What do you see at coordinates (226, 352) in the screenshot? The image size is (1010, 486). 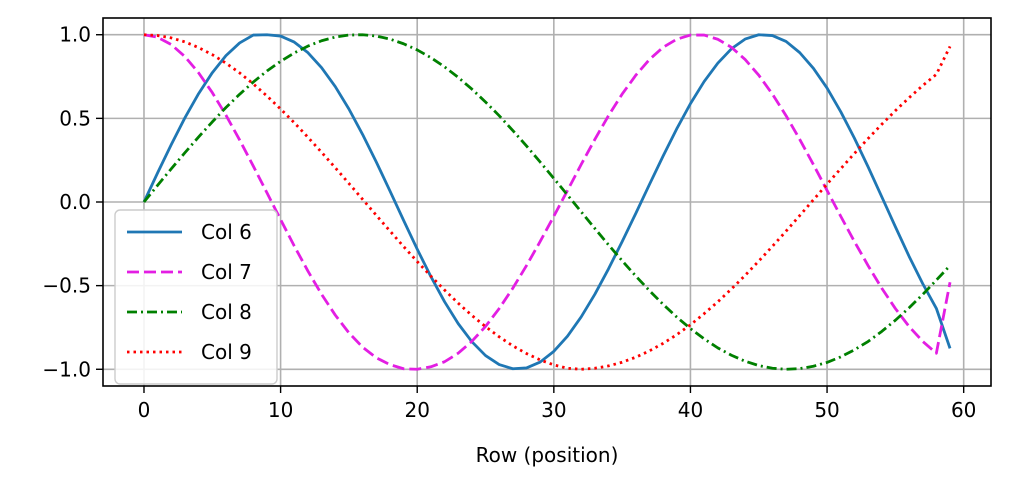 I see `legend-label: Col 9` at bounding box center [226, 352].